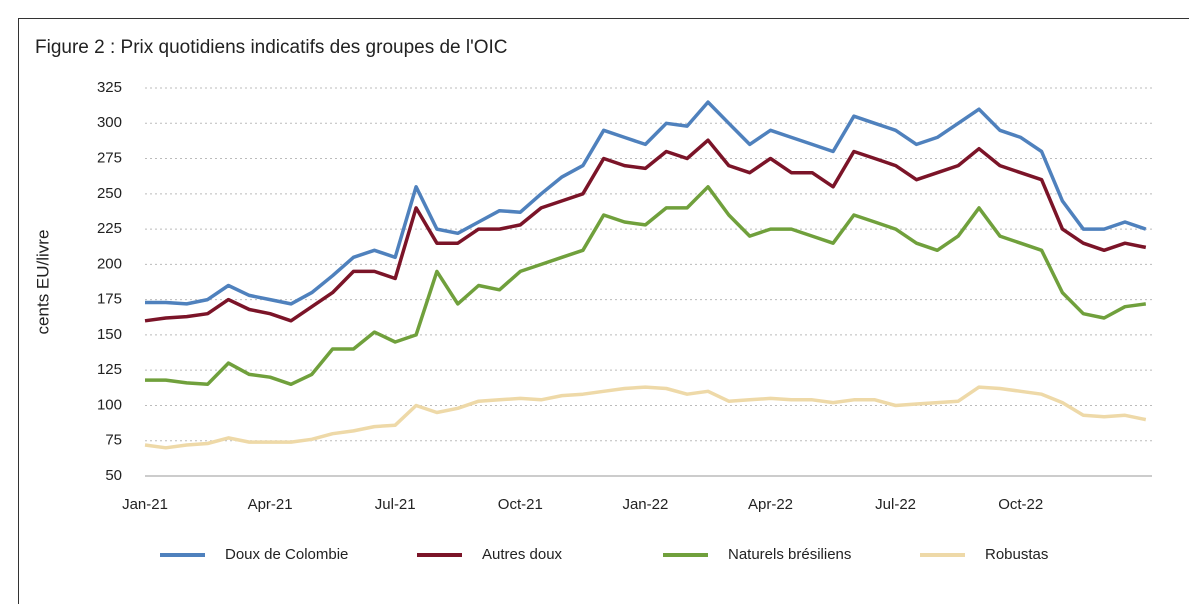 The width and height of the screenshot is (1189, 609). What do you see at coordinates (42, 282) in the screenshot?
I see `y-axis-label: cents EU/livre` at bounding box center [42, 282].